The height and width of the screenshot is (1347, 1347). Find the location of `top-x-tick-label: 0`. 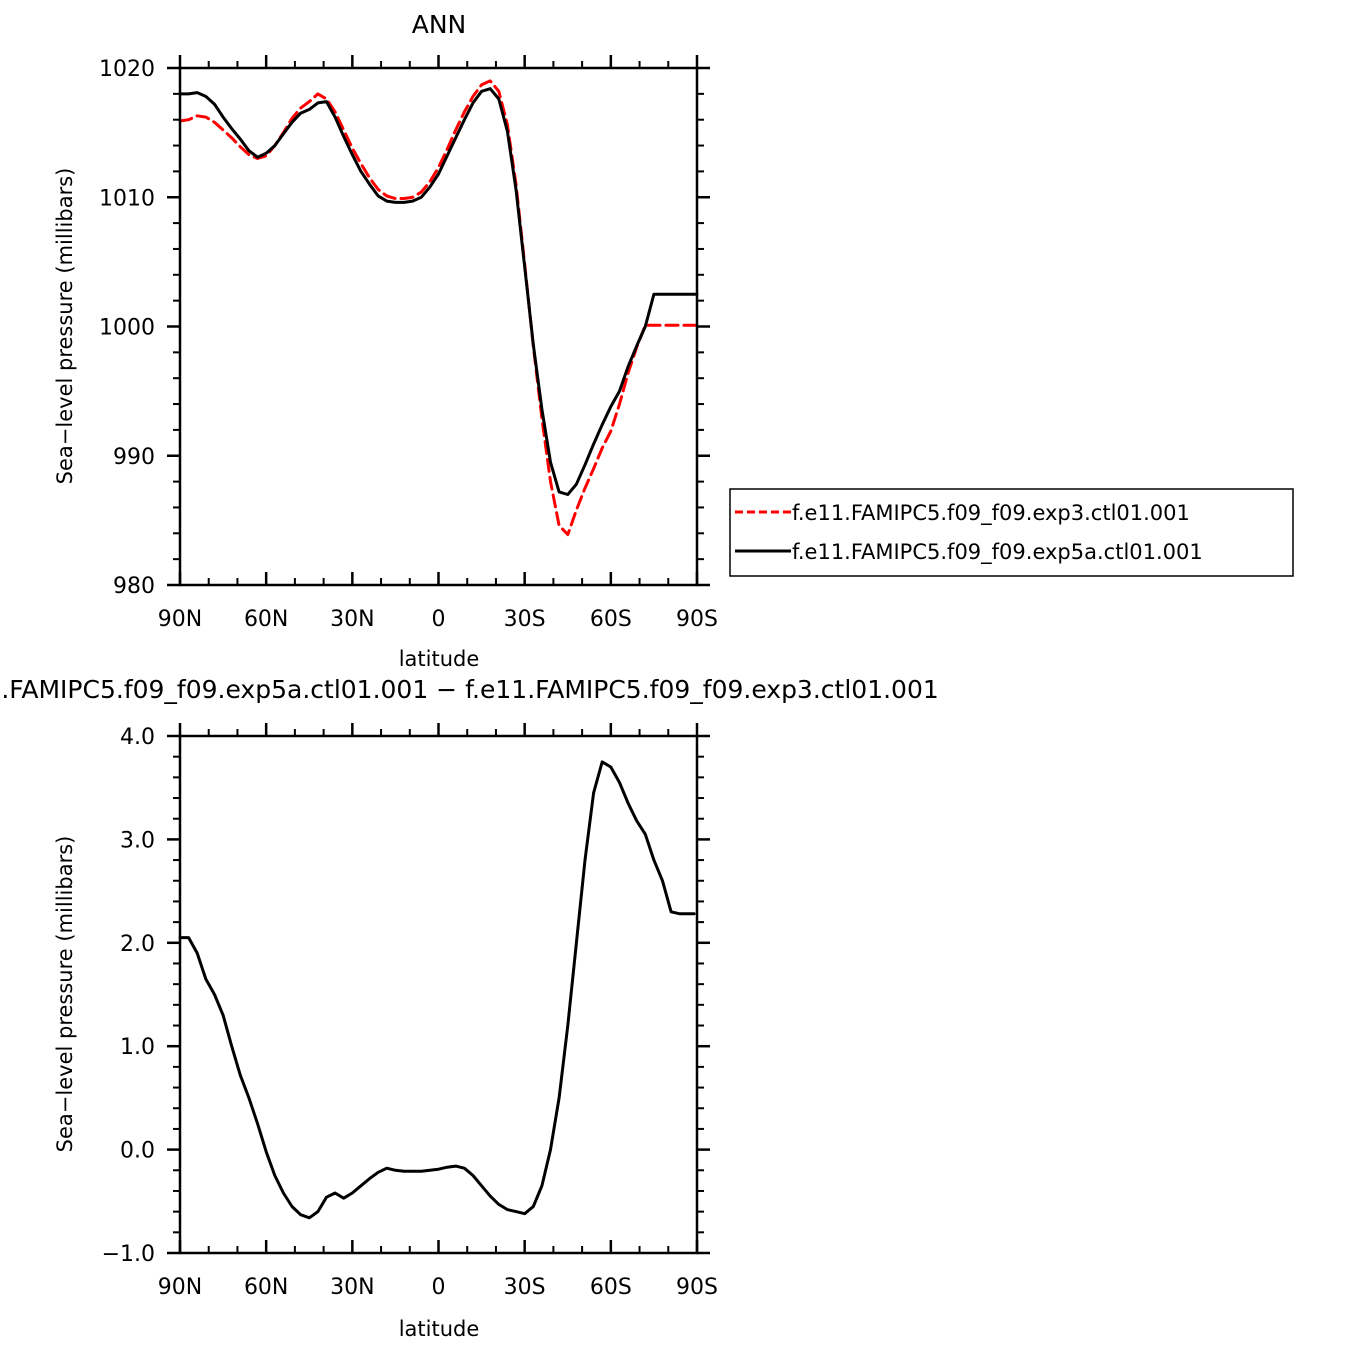

top-x-tick-label: 0 is located at coordinates (439, 619).